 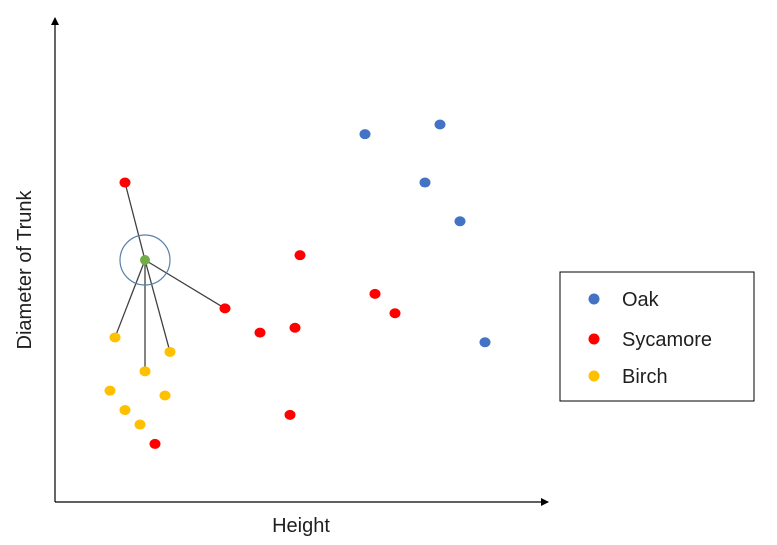 I want to click on legend-label-oak: Oak, so click(x=641, y=300).